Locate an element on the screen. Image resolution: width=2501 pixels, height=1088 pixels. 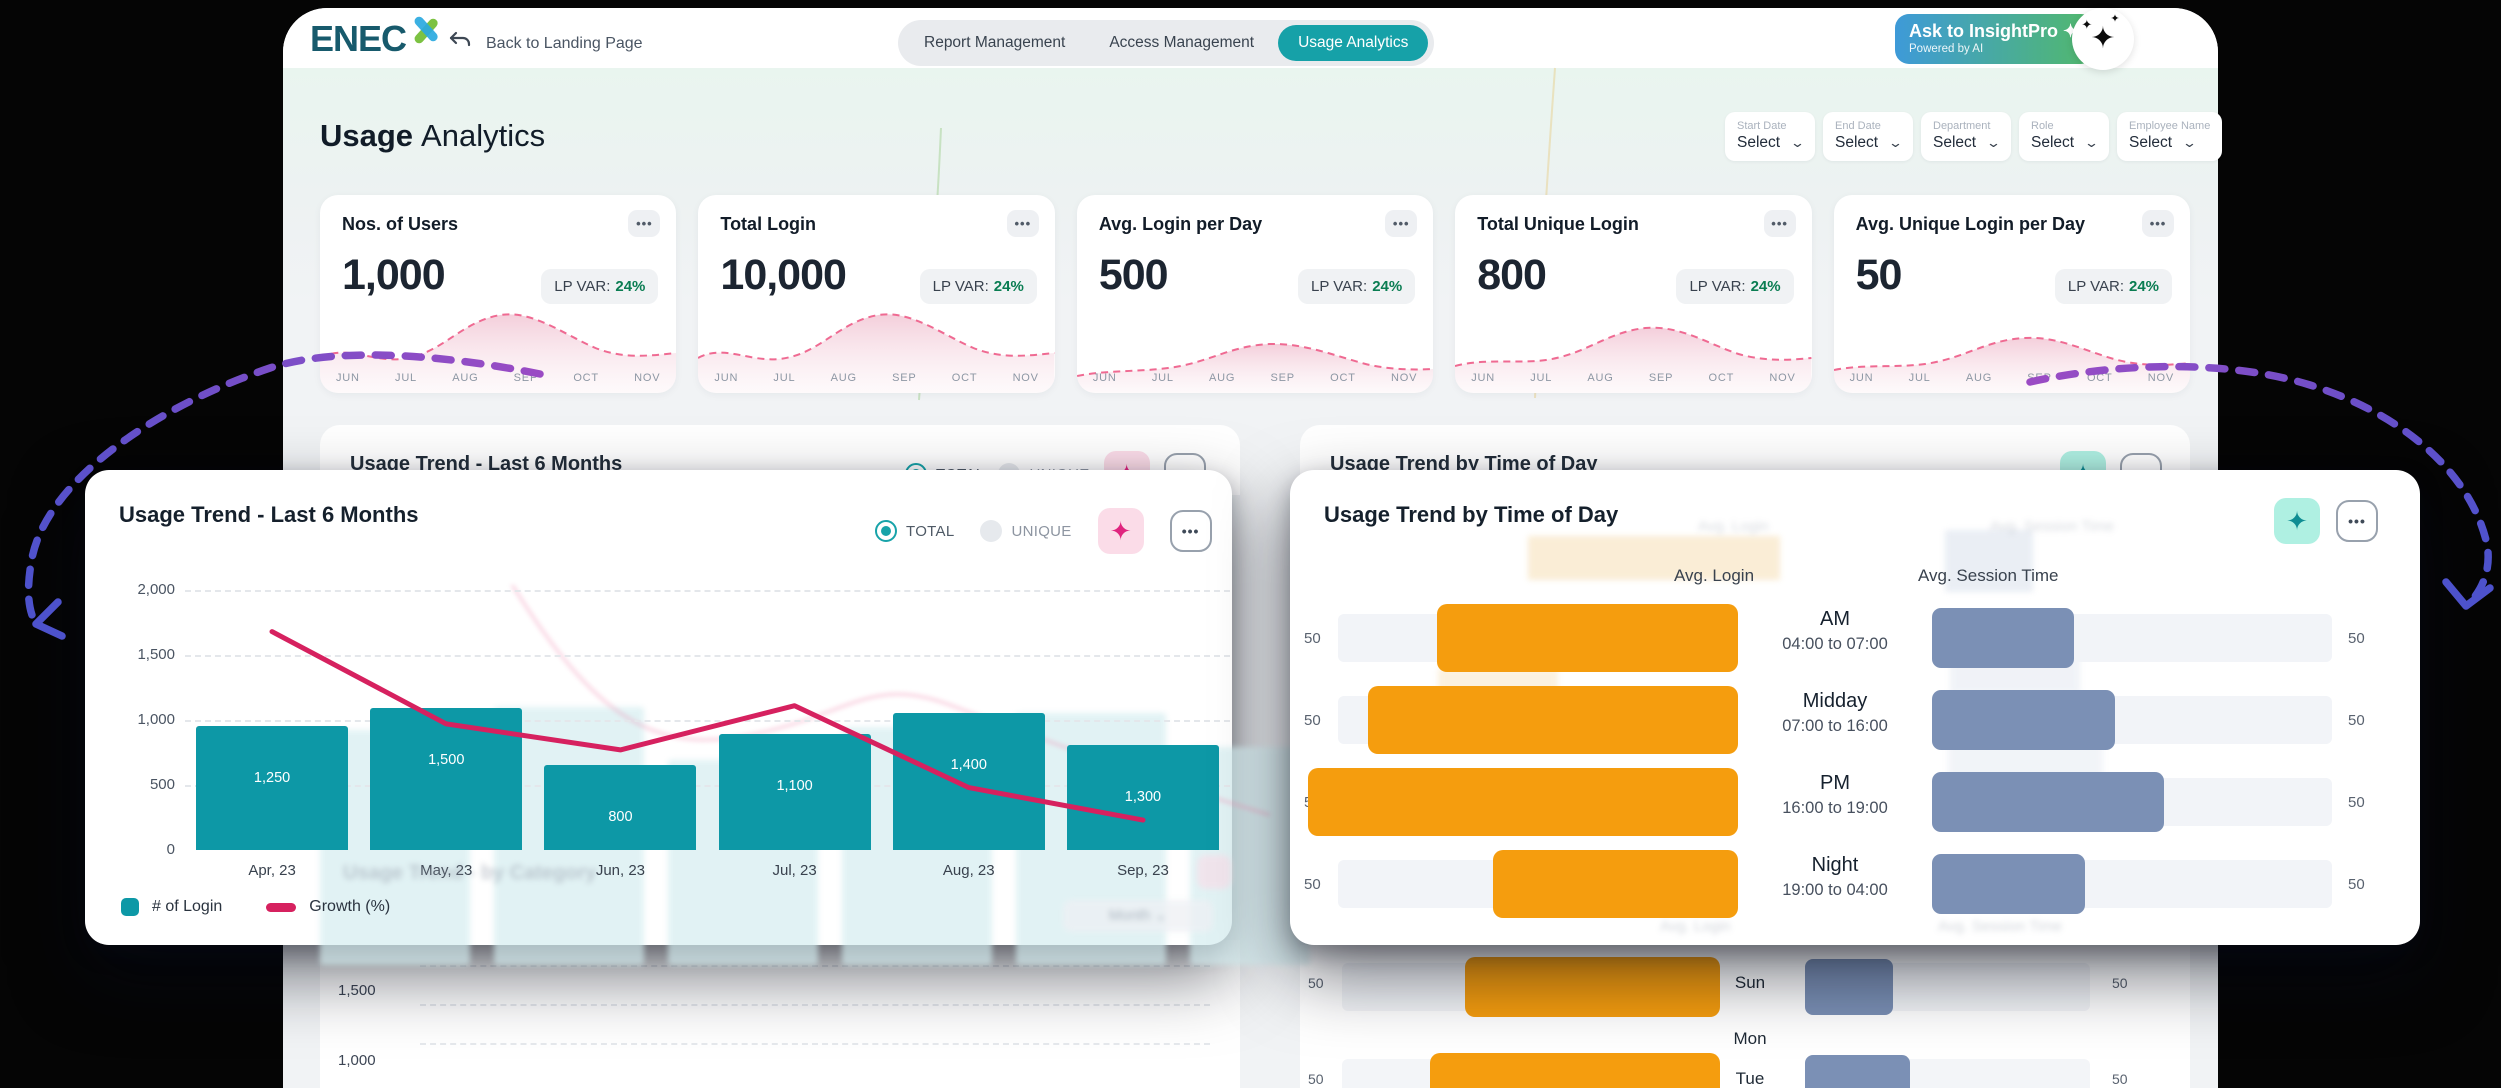
back-to-landing-button: Back to Landing Page is located at coordinates (545, 43).